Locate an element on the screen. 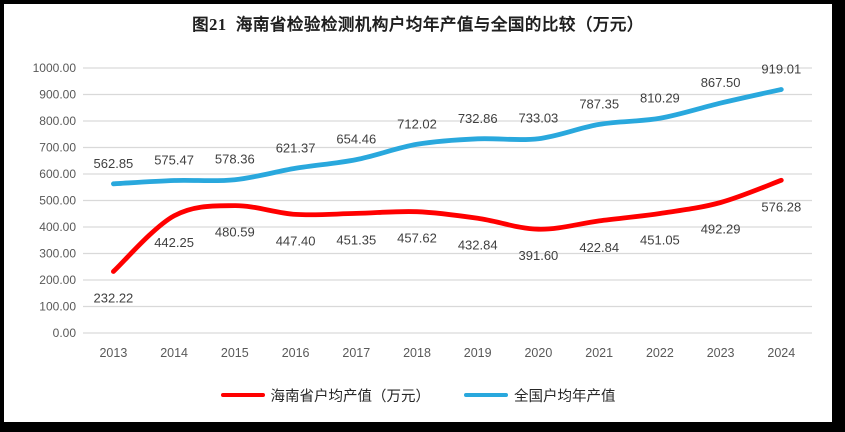 This screenshot has height=432, width=845. y-axis-tick-label: 600.00 is located at coordinates (57, 174).